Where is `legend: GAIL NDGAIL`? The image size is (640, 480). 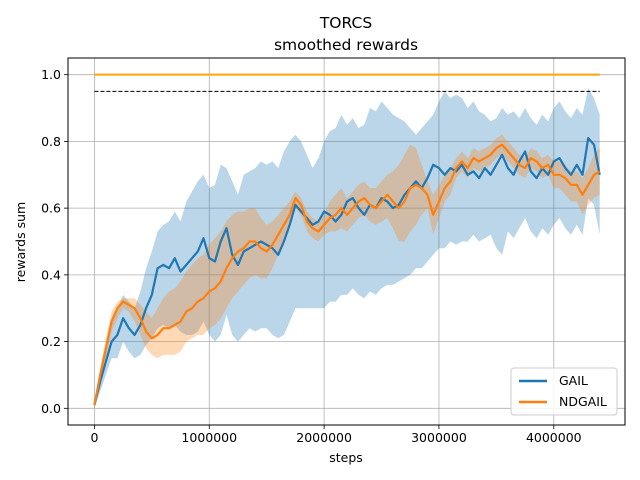
legend: GAIL NDGAIL is located at coordinates (564, 391).